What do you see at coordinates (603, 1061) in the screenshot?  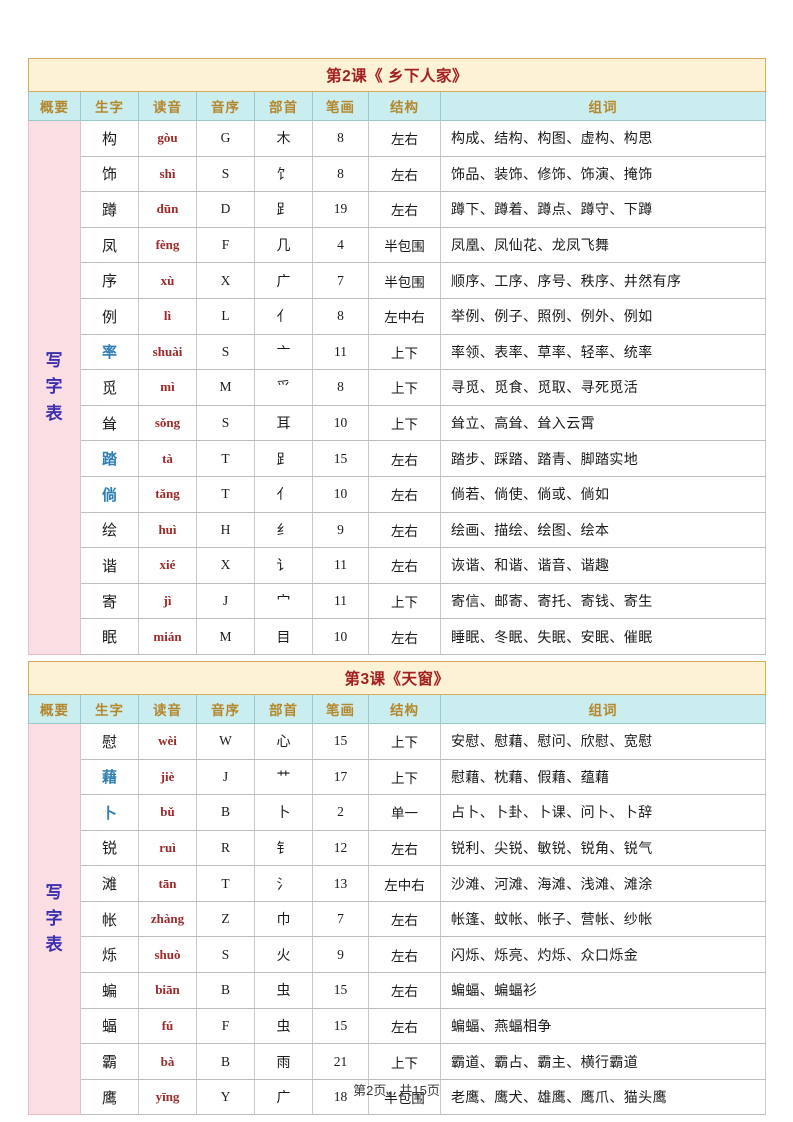 I see `cell-zuci: 霸道、霸占、霸主、横行霸道` at bounding box center [603, 1061].